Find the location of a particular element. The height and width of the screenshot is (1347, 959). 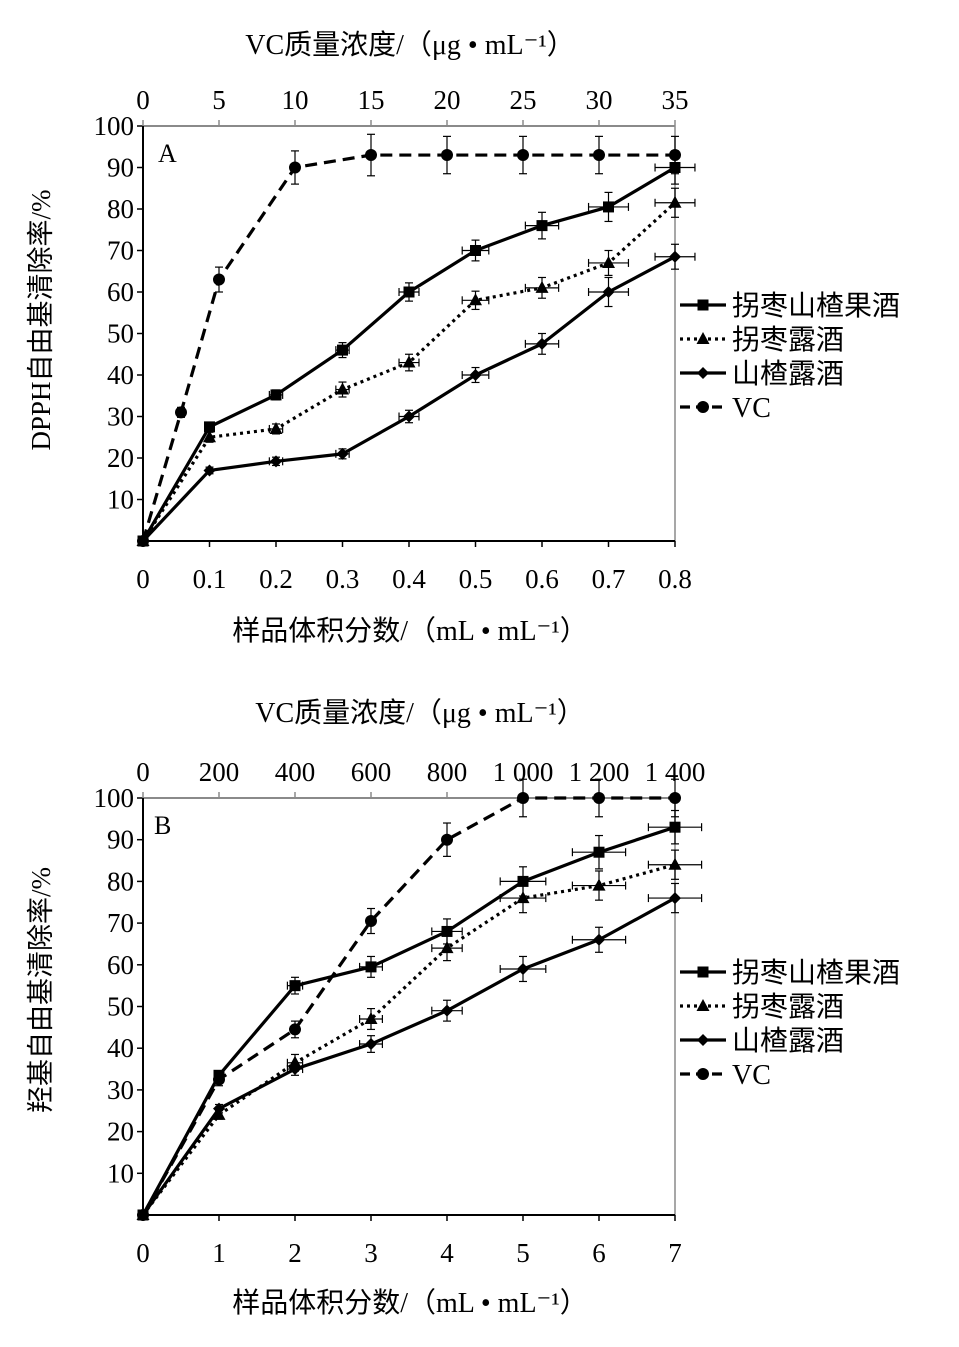

y-tick-label: 80 is located at coordinates (120, 209).